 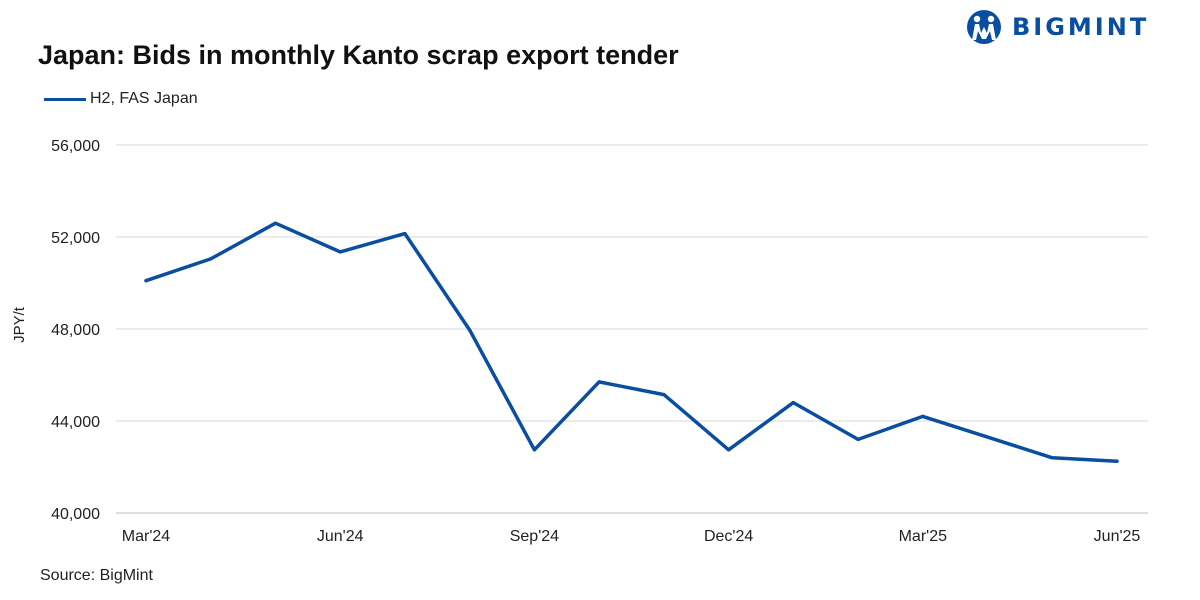 What do you see at coordinates (75, 238) in the screenshot?
I see `y-tick-label: 52,000` at bounding box center [75, 238].